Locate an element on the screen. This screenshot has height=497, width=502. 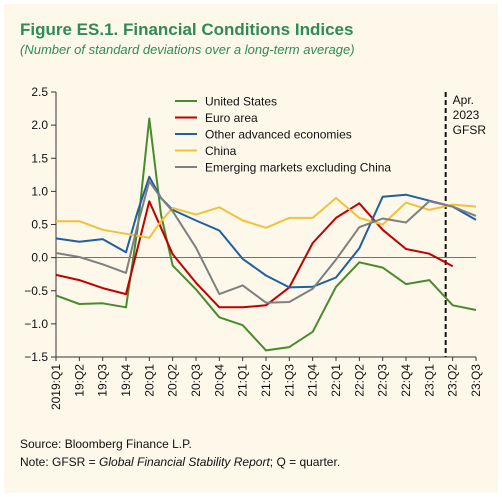
x-tick-label: 20:Q3 is located at coordinates (196, 380).